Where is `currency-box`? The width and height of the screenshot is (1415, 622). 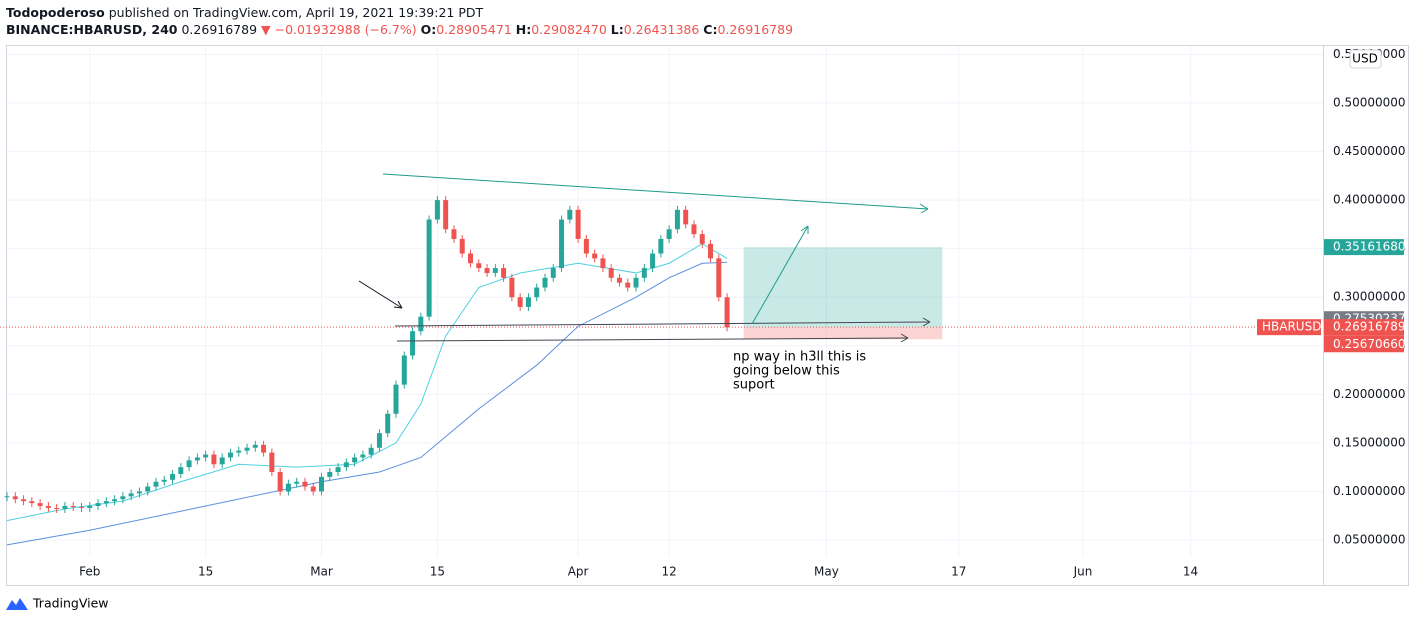 currency-box is located at coordinates (1365, 59).